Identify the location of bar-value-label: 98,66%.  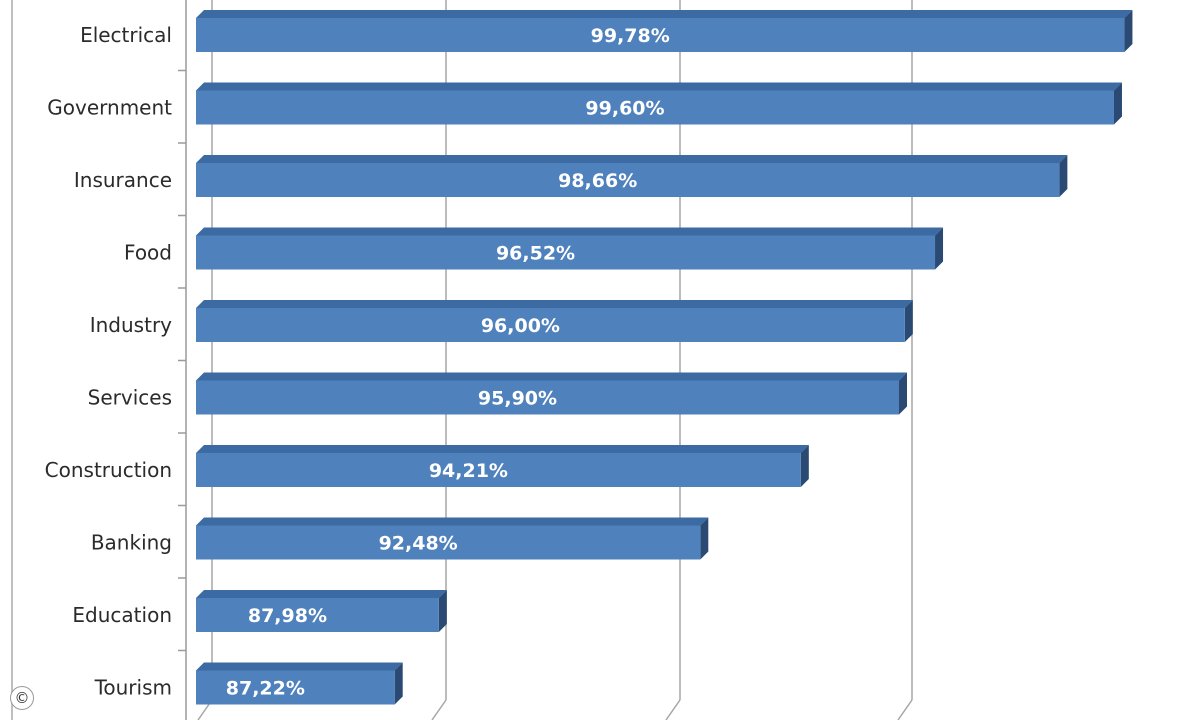
(597, 181).